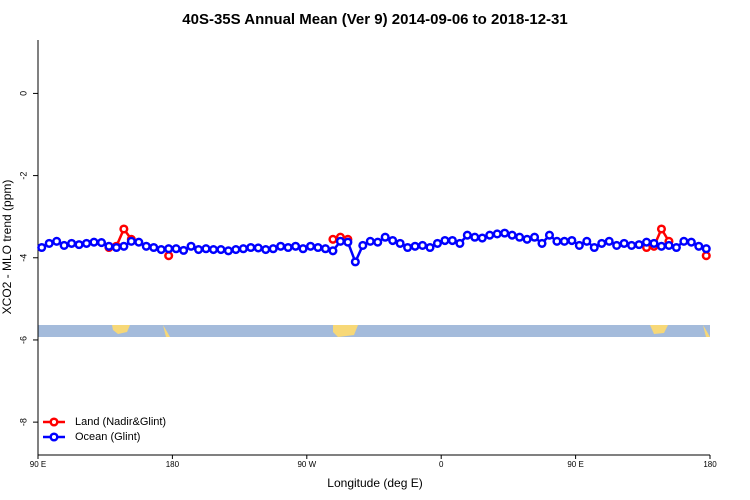  I want to click on map-strip, so click(374, 331).